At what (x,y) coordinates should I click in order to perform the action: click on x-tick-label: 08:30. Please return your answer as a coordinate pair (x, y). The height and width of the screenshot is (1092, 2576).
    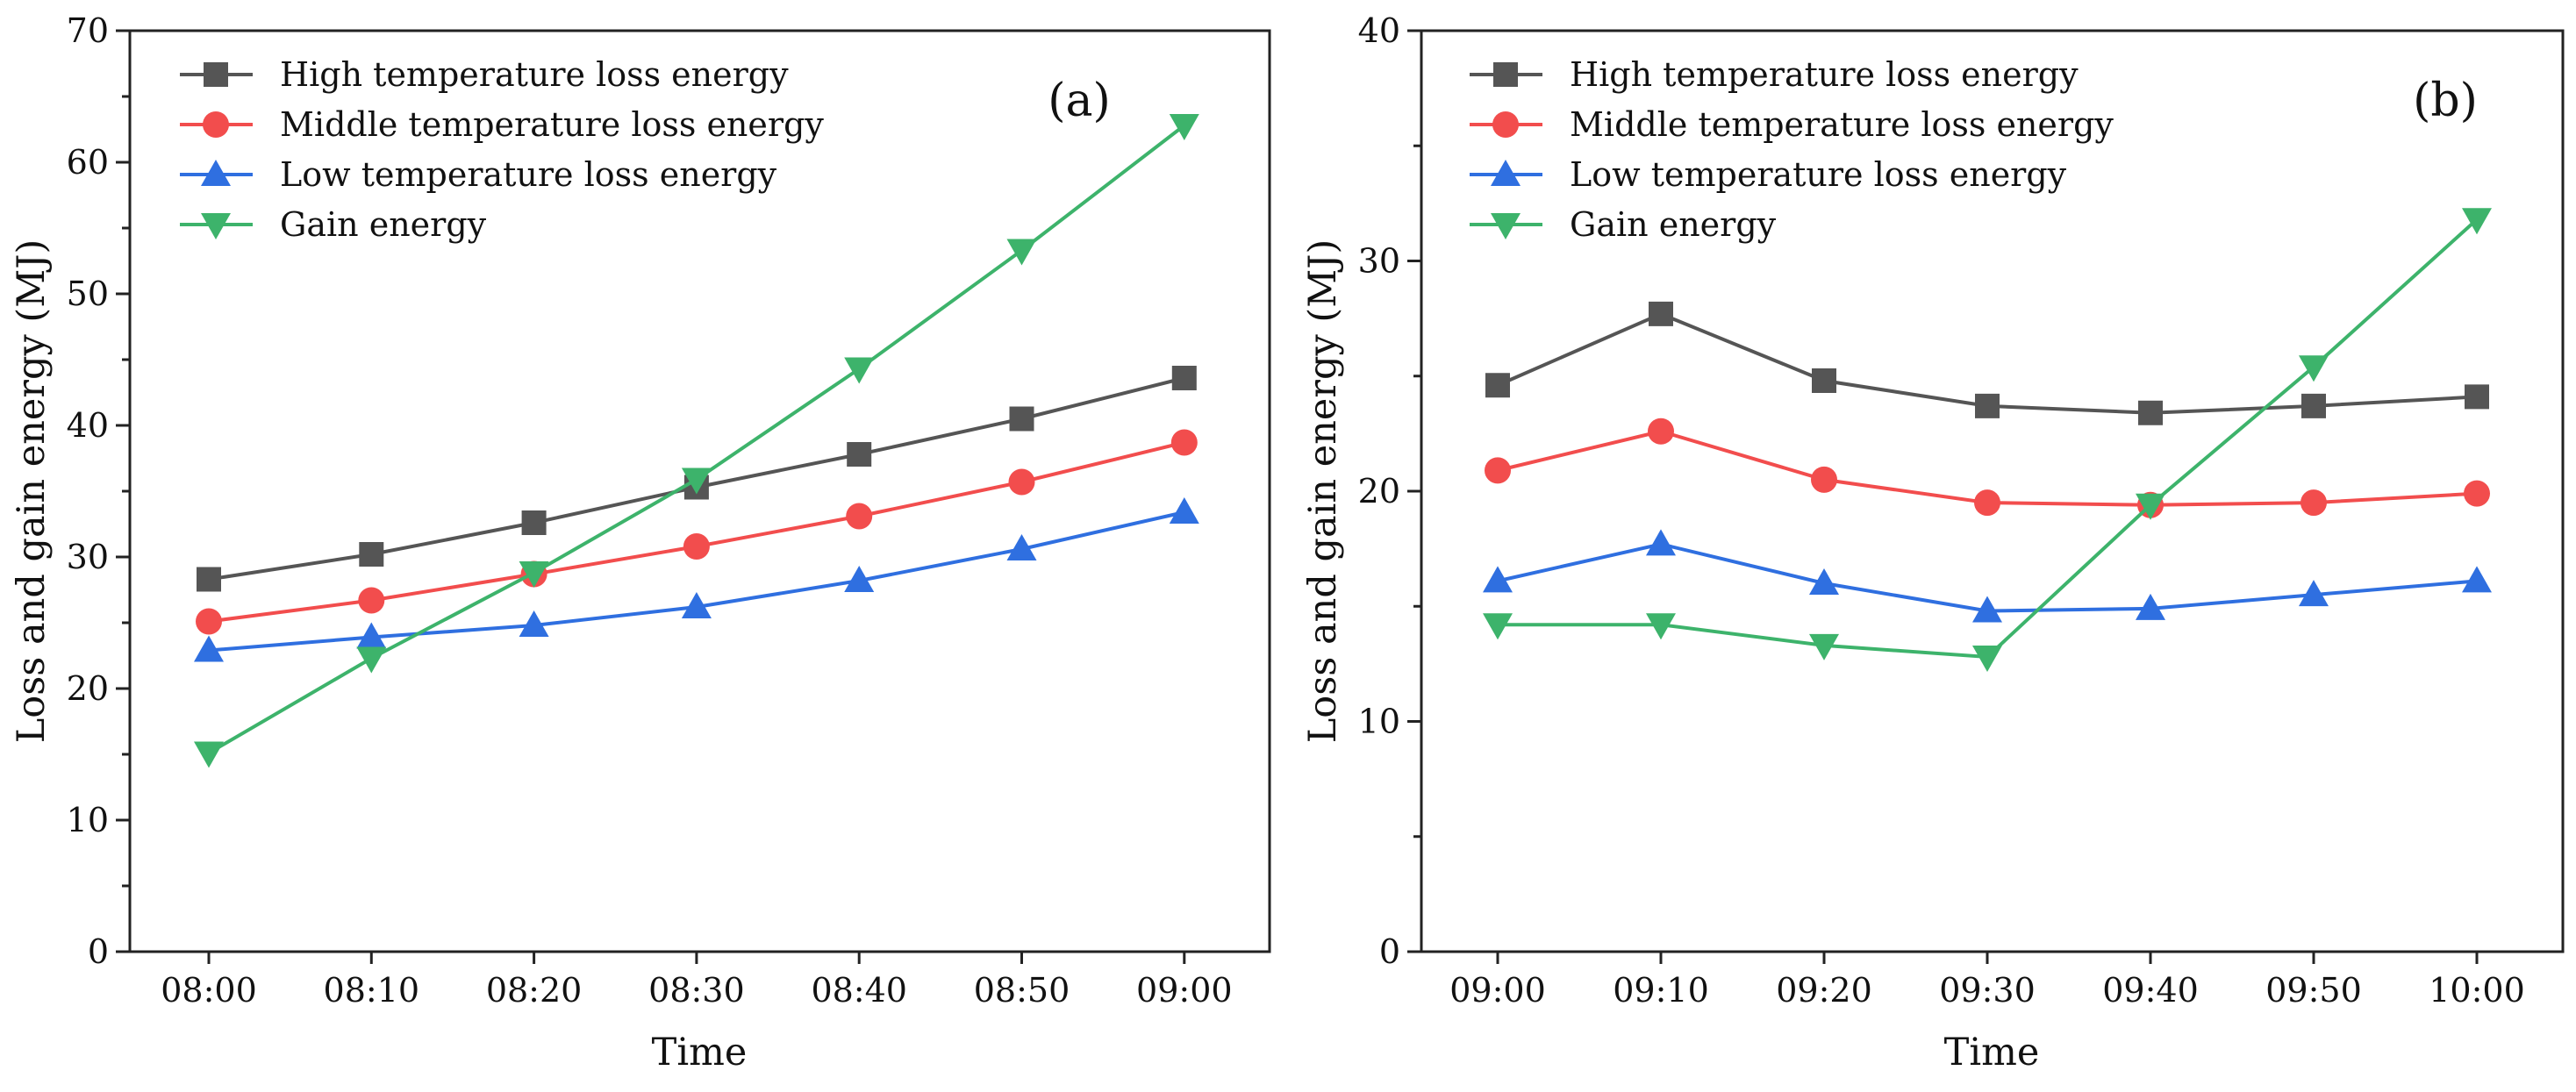
    Looking at the image, I should click on (696, 990).